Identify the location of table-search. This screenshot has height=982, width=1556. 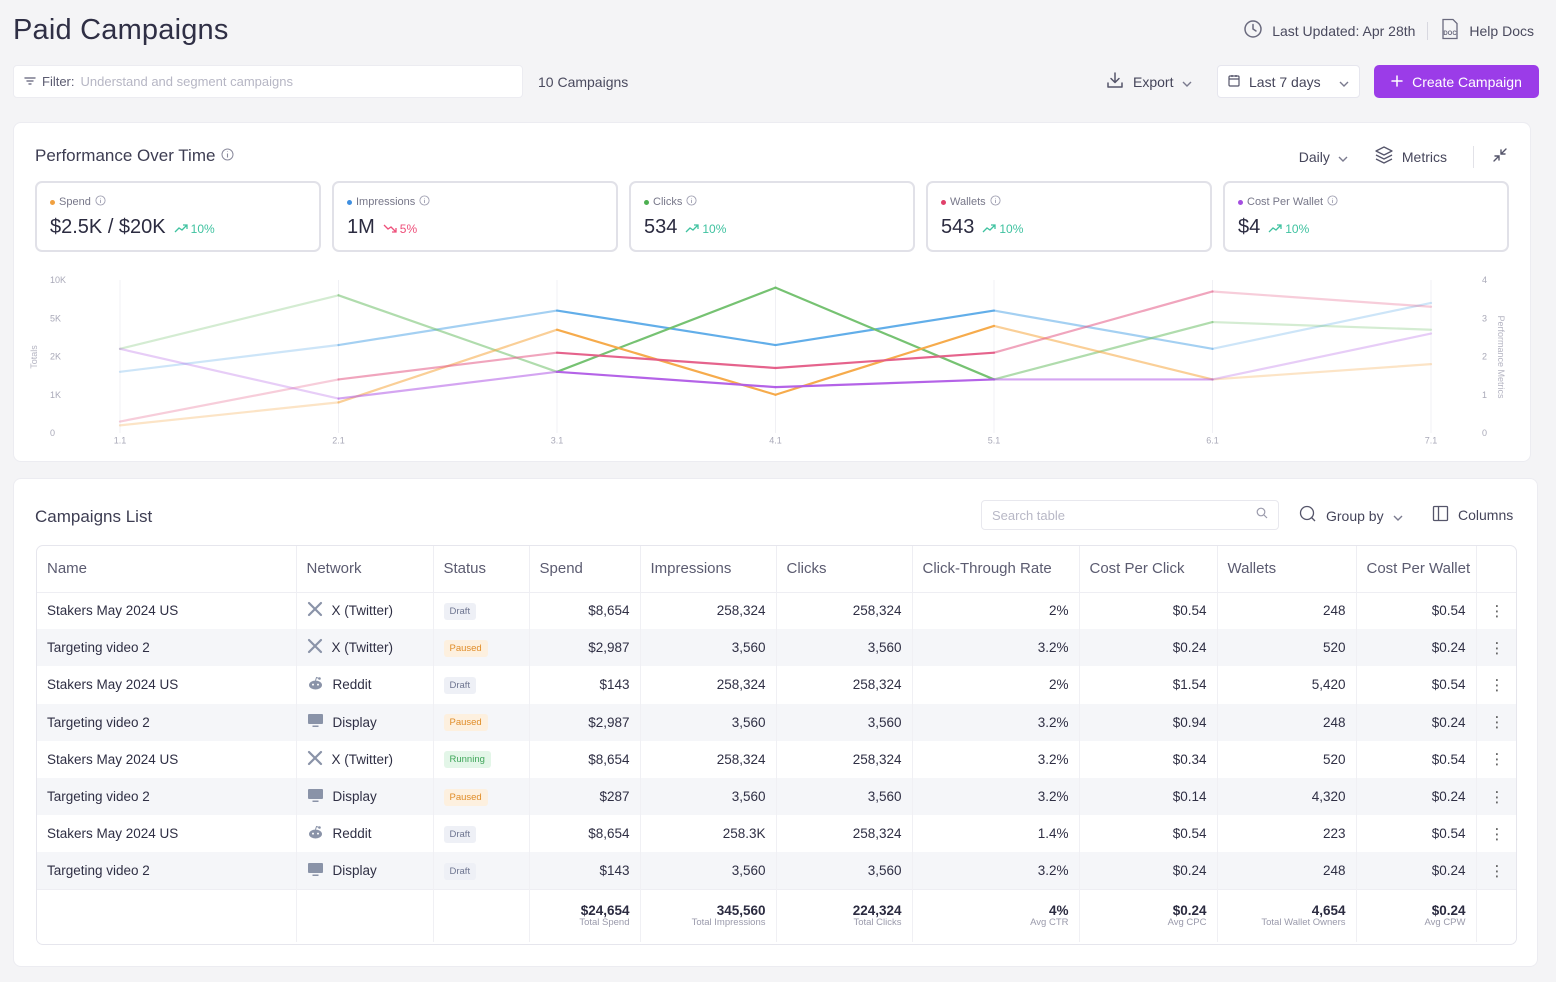
(1130, 515).